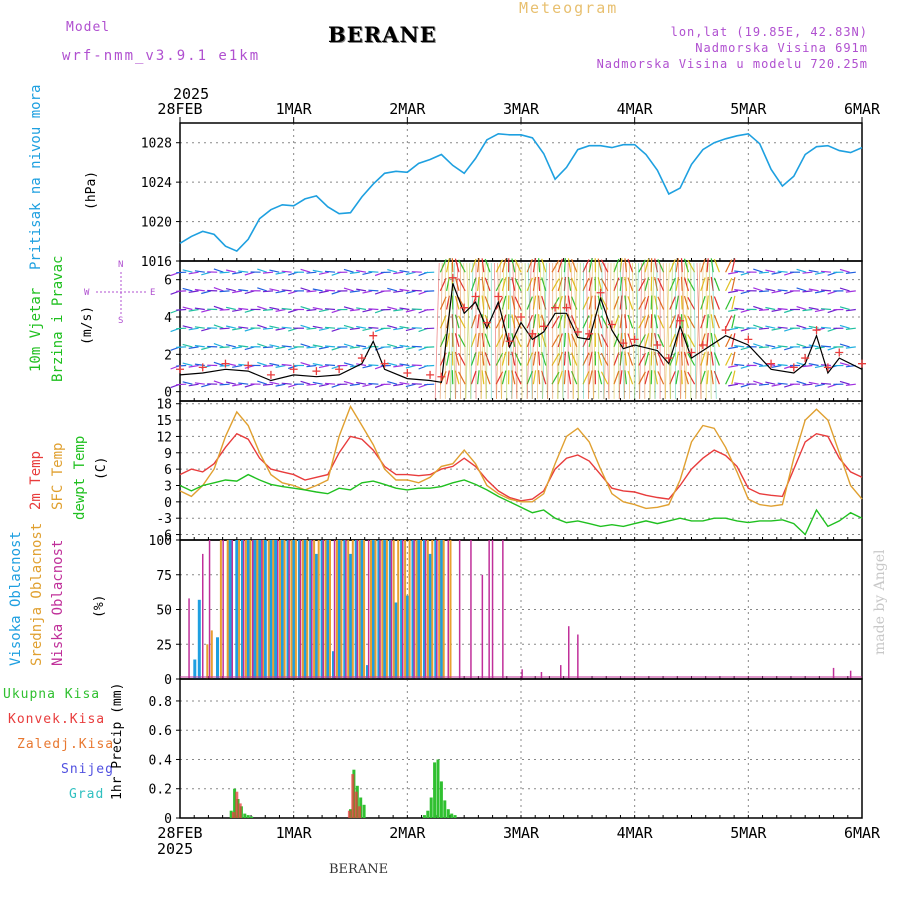  What do you see at coordinates (164, 437) in the screenshot?
I see `y-tick-label: 12` at bounding box center [164, 437].